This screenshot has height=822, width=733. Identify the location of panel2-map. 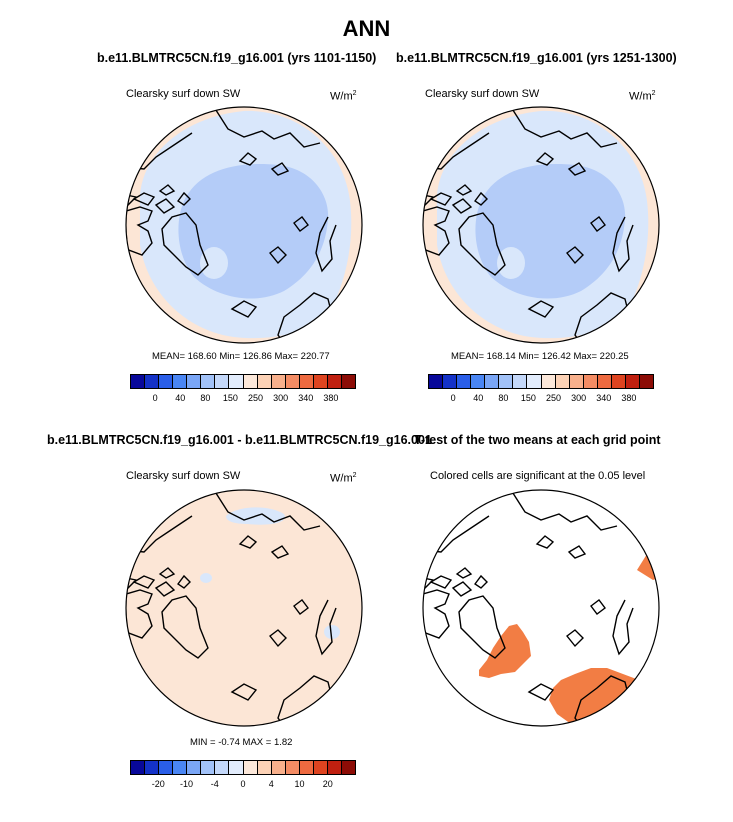
(541, 225).